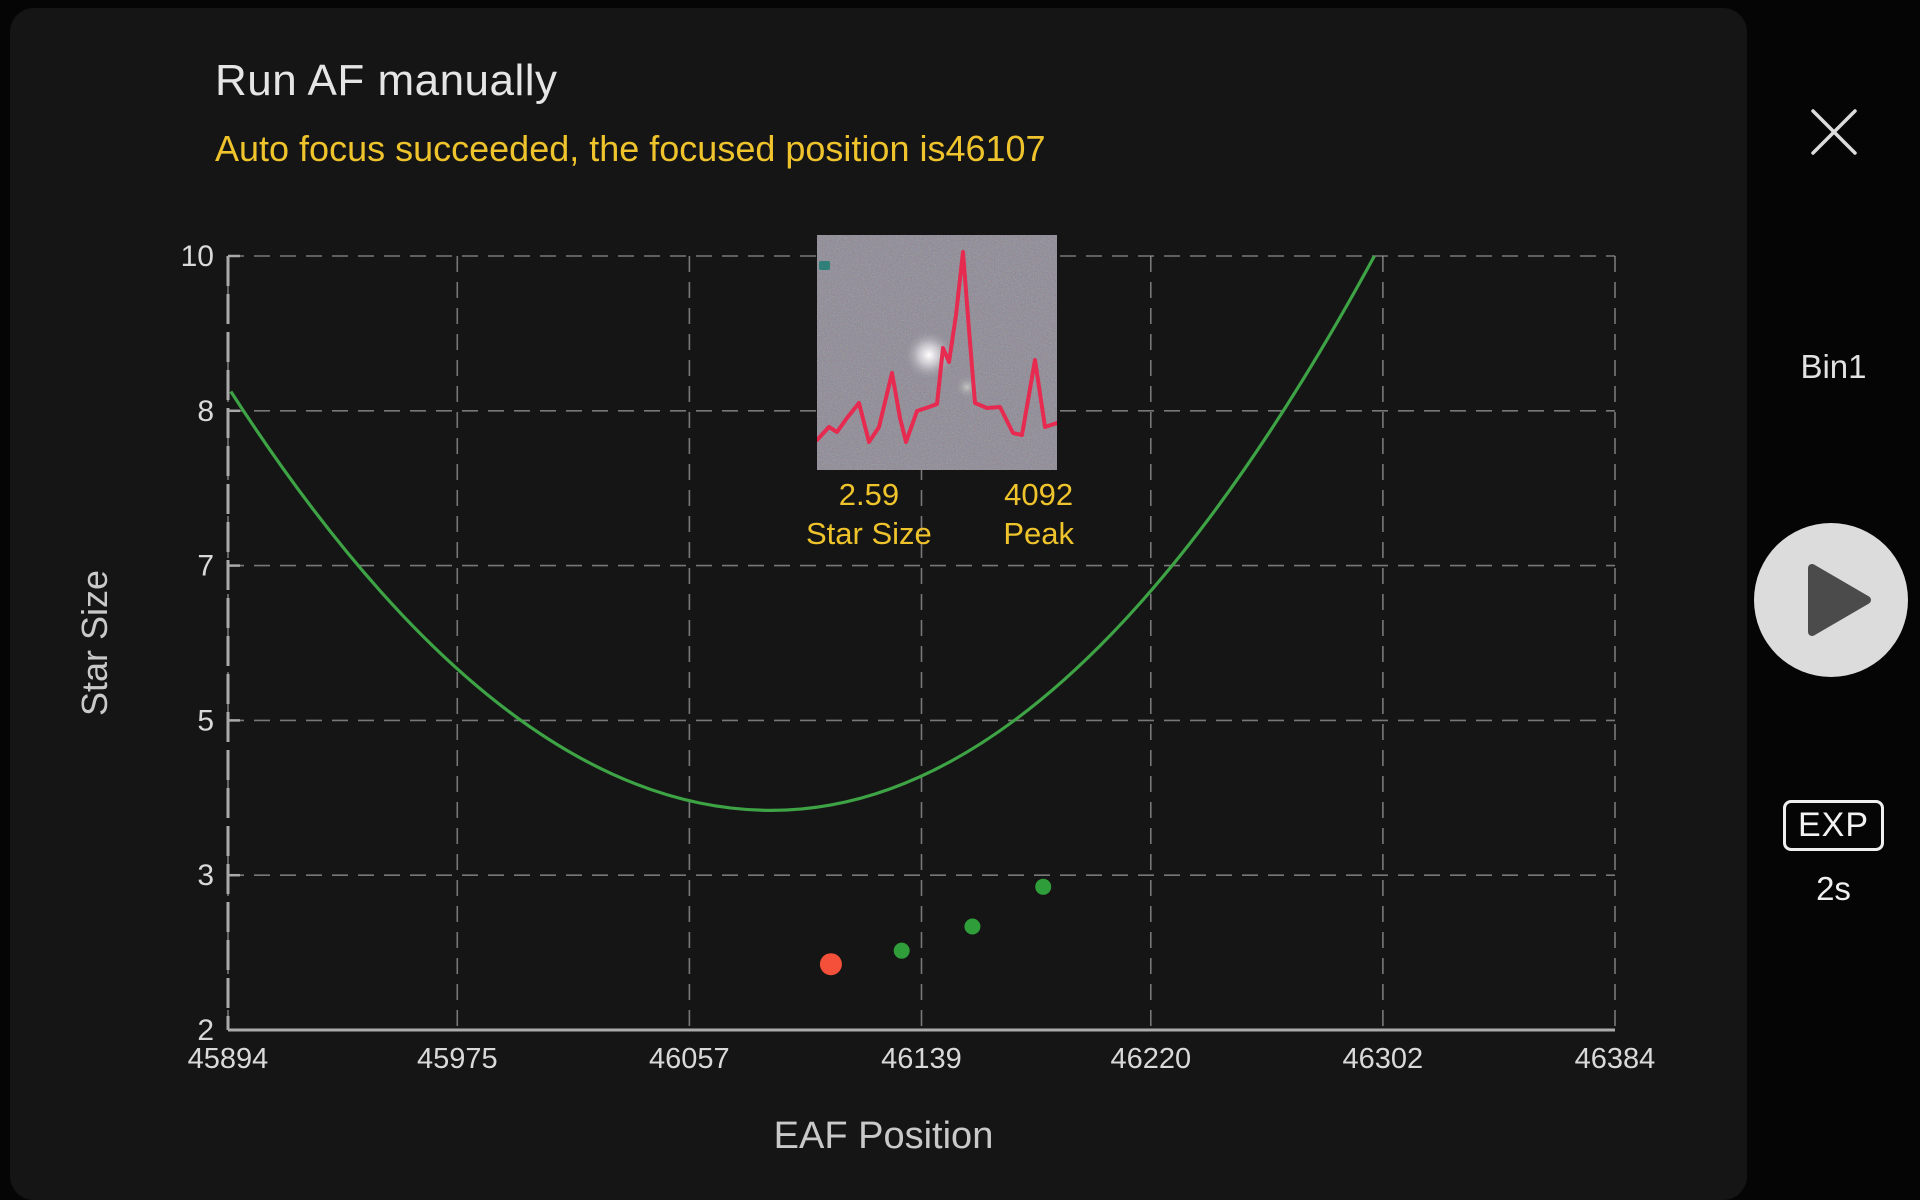 Image resolution: width=1920 pixels, height=1200 pixels. Describe the element at coordinates (205, 875) in the screenshot. I see `y-tick-label: 3` at that location.